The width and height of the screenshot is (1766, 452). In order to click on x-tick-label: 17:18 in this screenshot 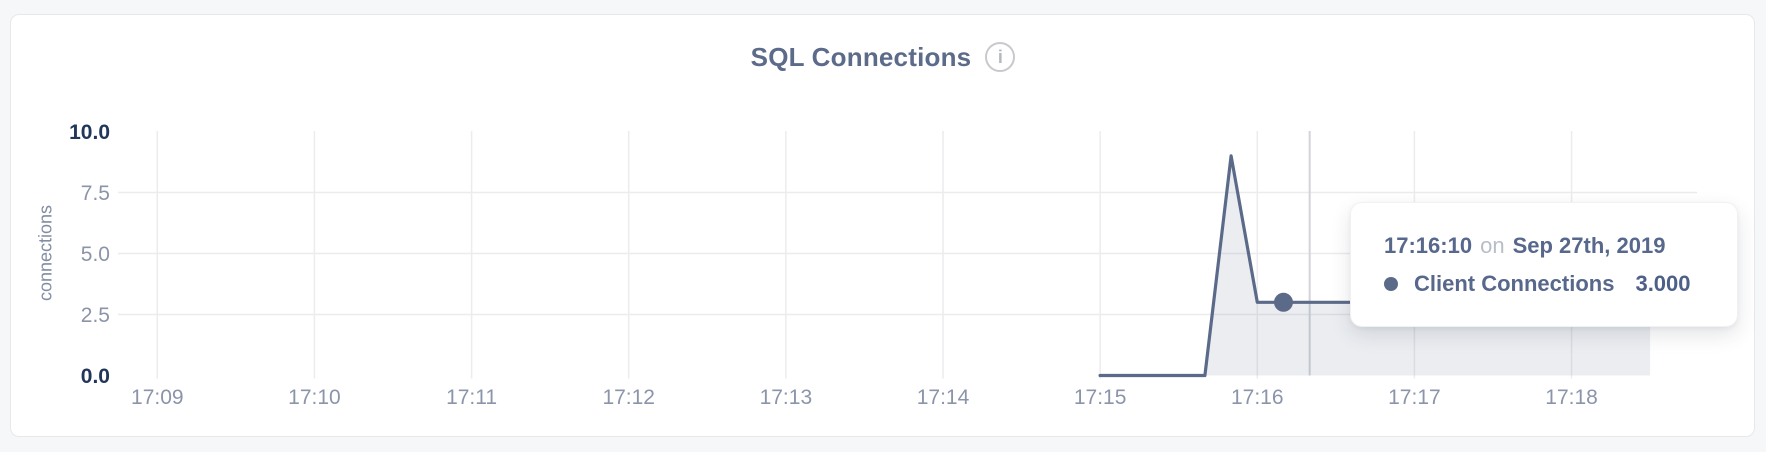, I will do `click(1571, 397)`.